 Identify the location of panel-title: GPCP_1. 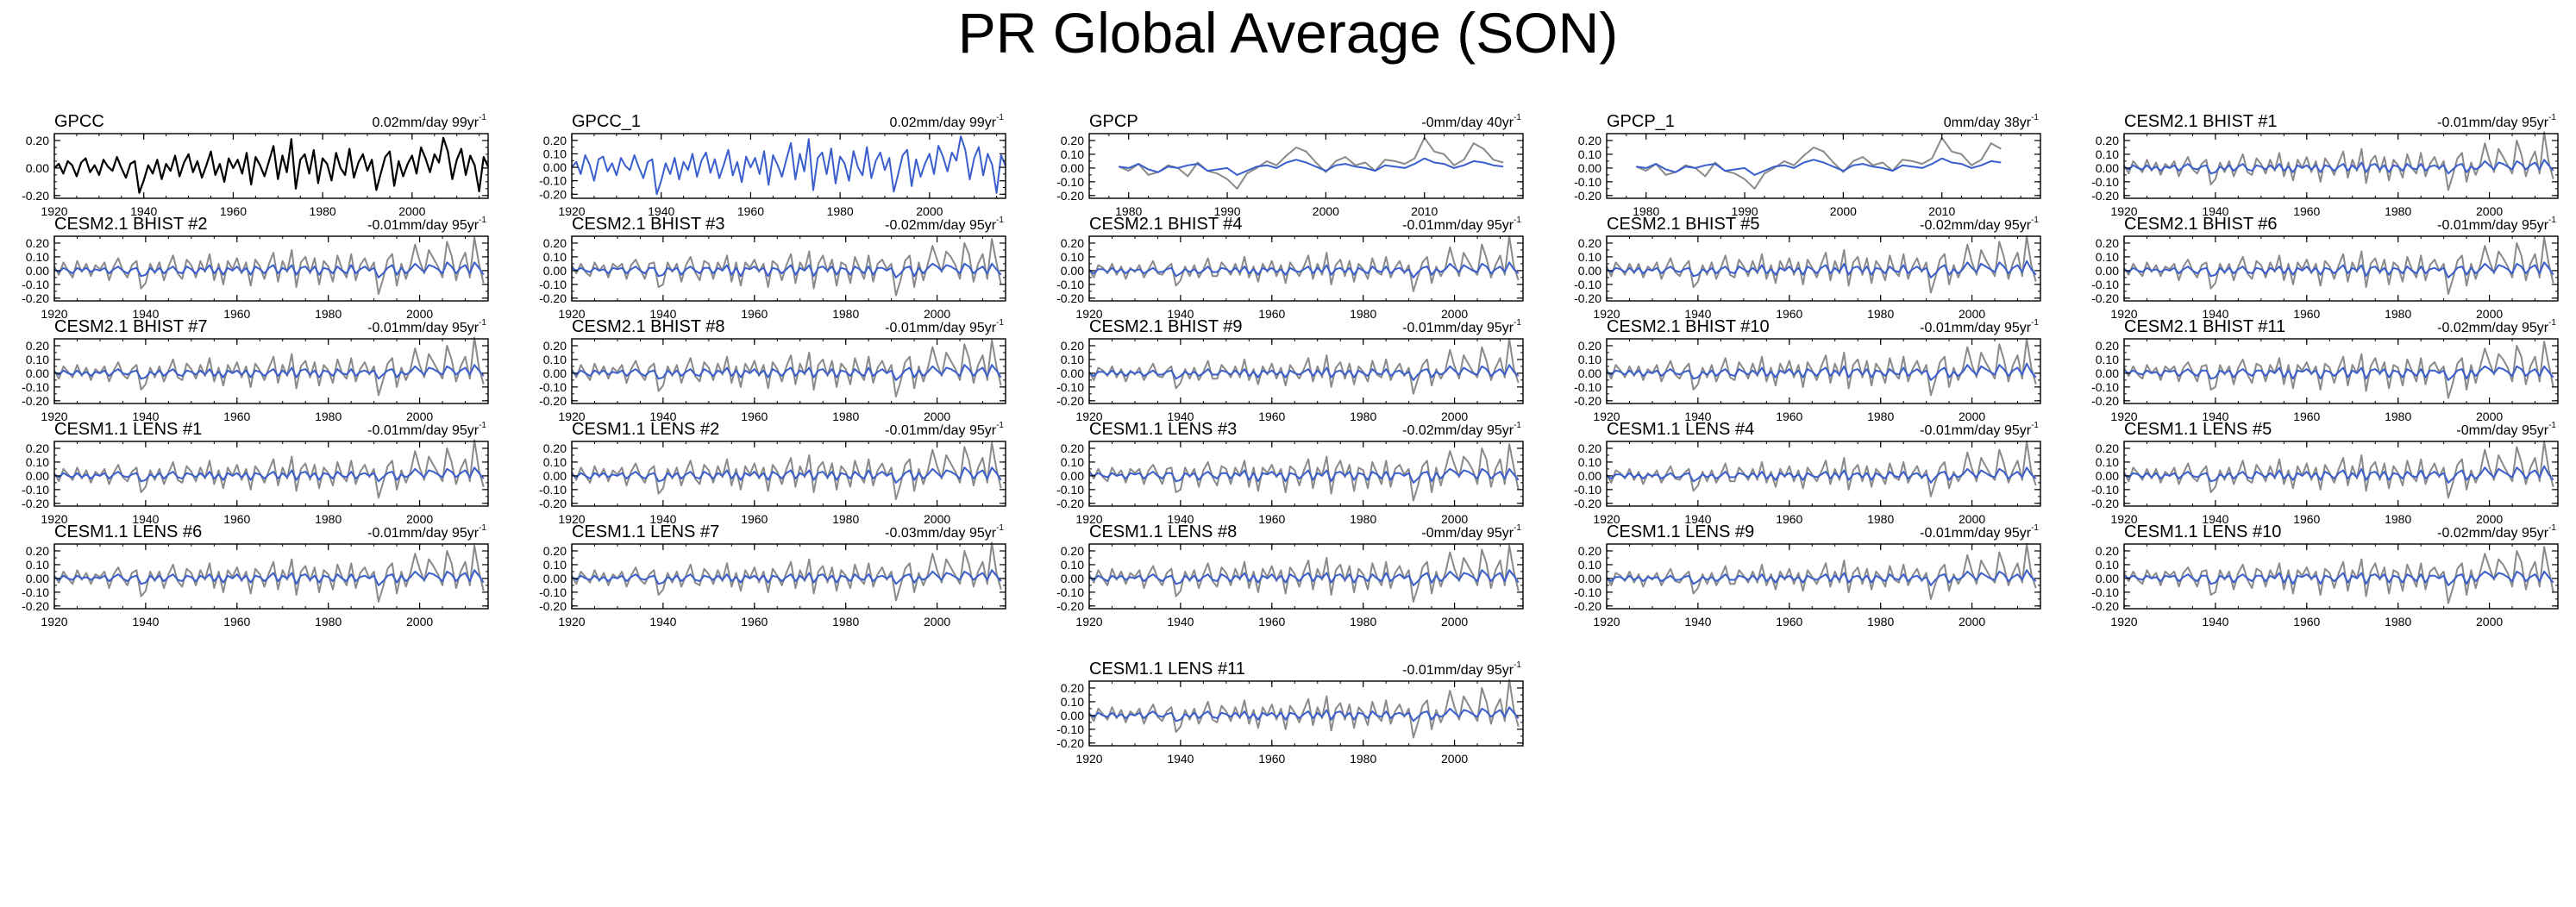
(1641, 121).